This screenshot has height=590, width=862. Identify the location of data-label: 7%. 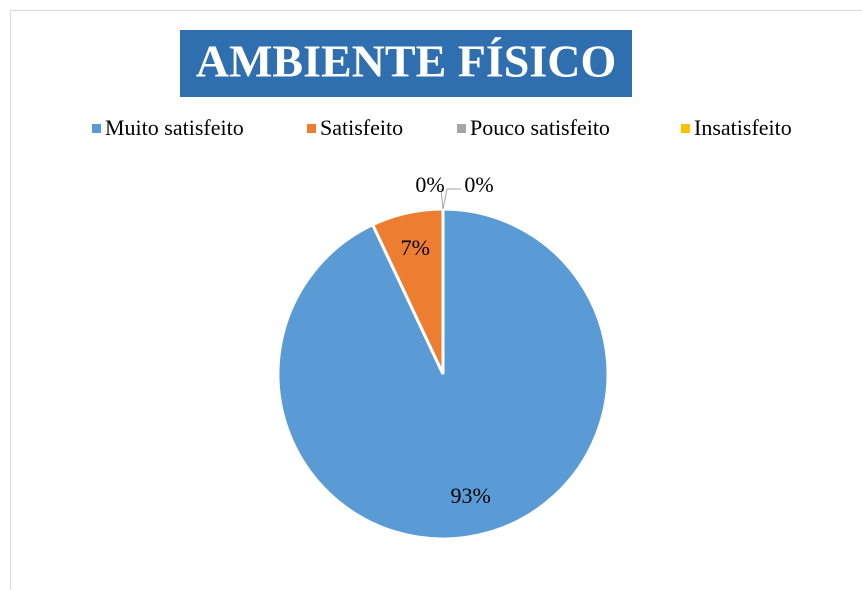
(415, 247).